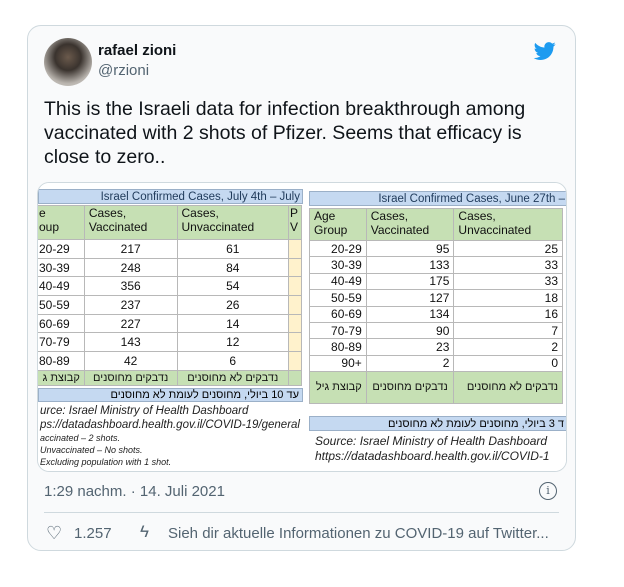  I want to click on table-cell: 61, so click(233, 249).